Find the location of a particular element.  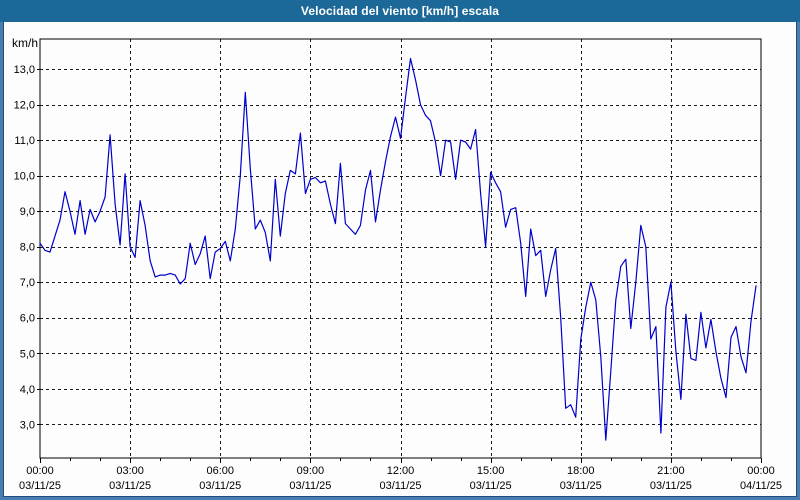

y-axis-units-label: km/h is located at coordinates (25, 43).